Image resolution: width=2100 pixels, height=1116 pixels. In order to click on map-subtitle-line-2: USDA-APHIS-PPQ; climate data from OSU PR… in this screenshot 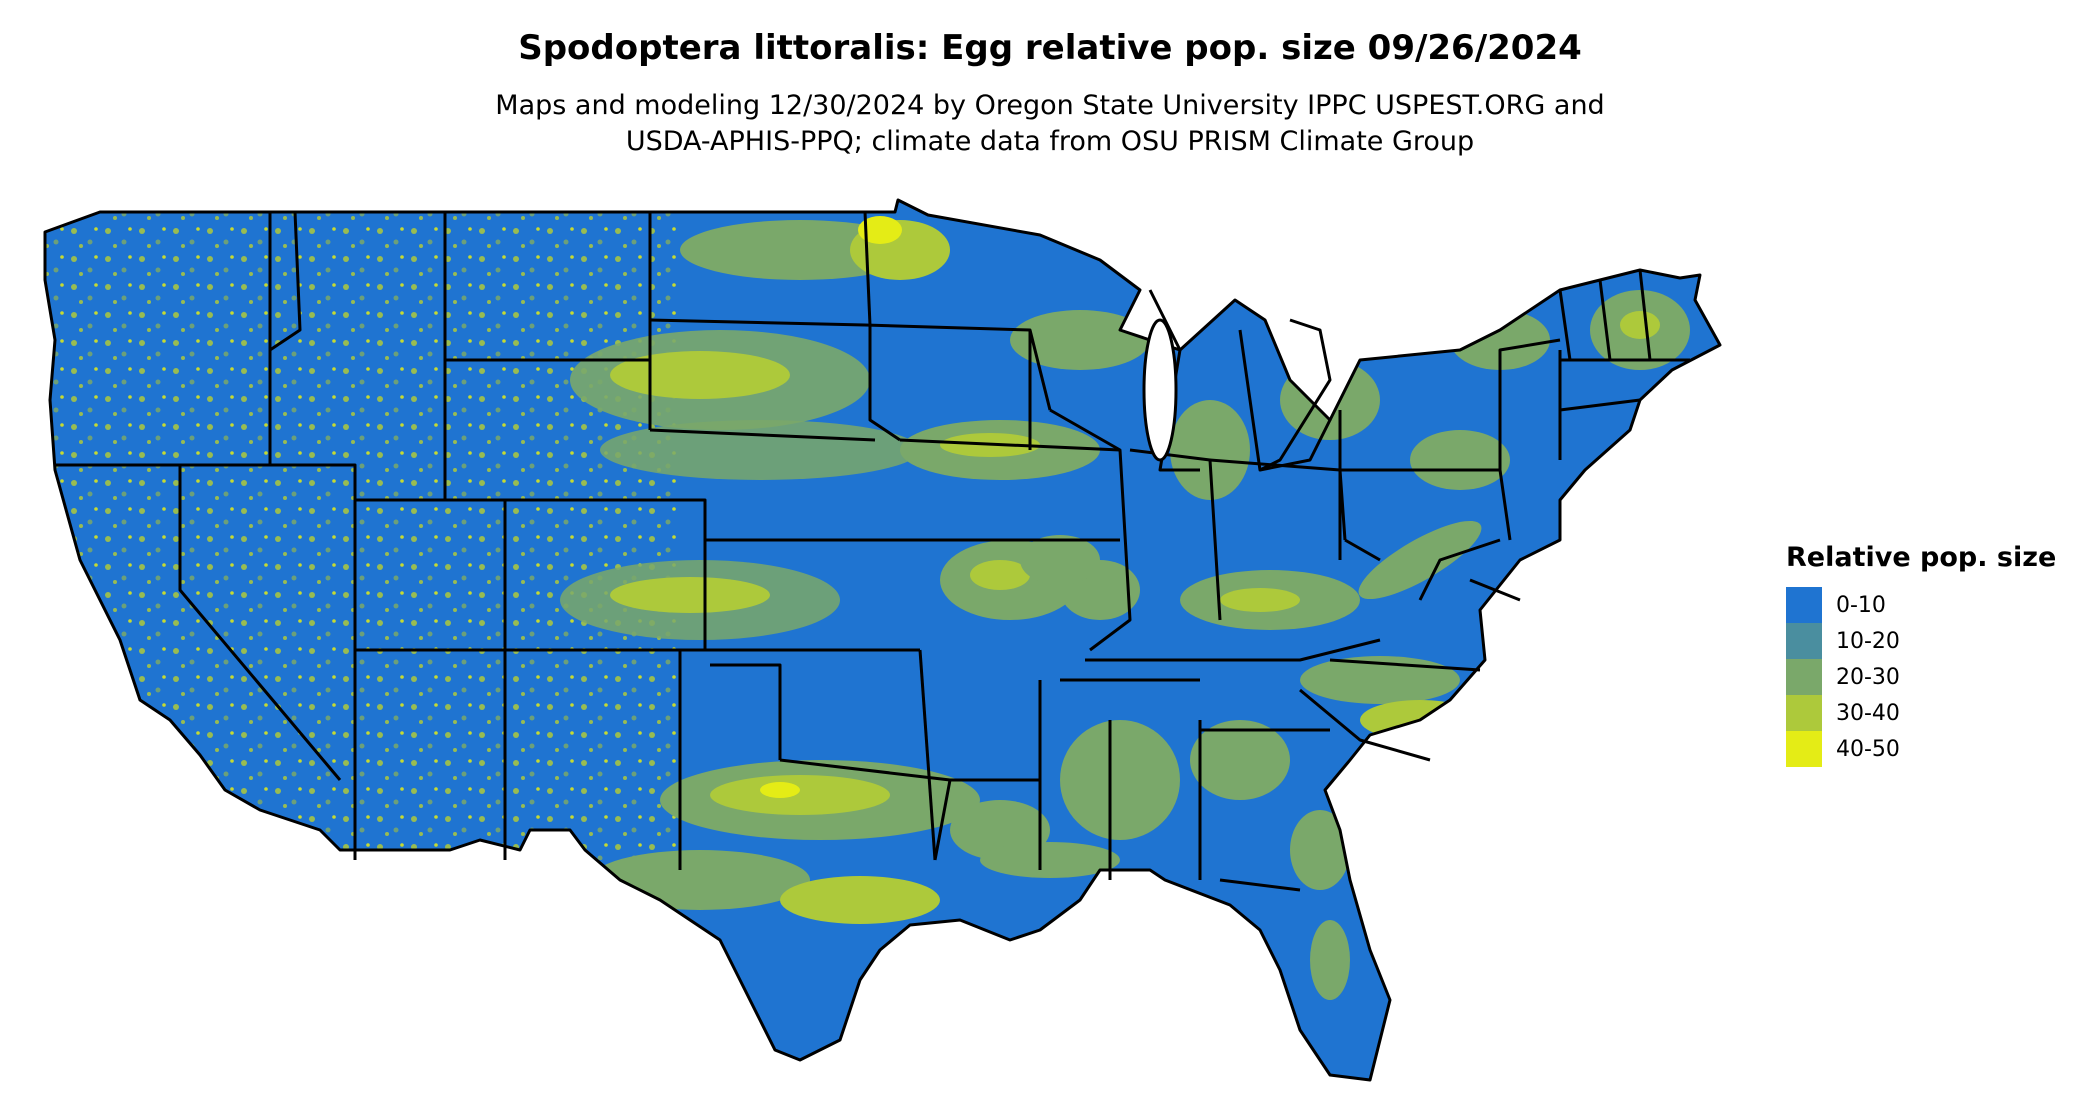, I will do `click(1050, 141)`.